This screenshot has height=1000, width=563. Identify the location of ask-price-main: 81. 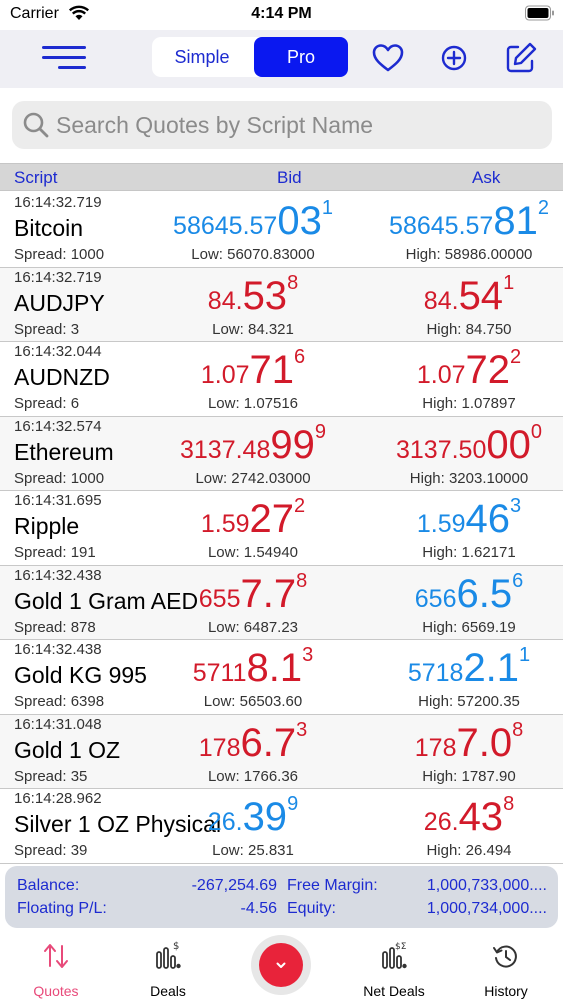
(515, 221).